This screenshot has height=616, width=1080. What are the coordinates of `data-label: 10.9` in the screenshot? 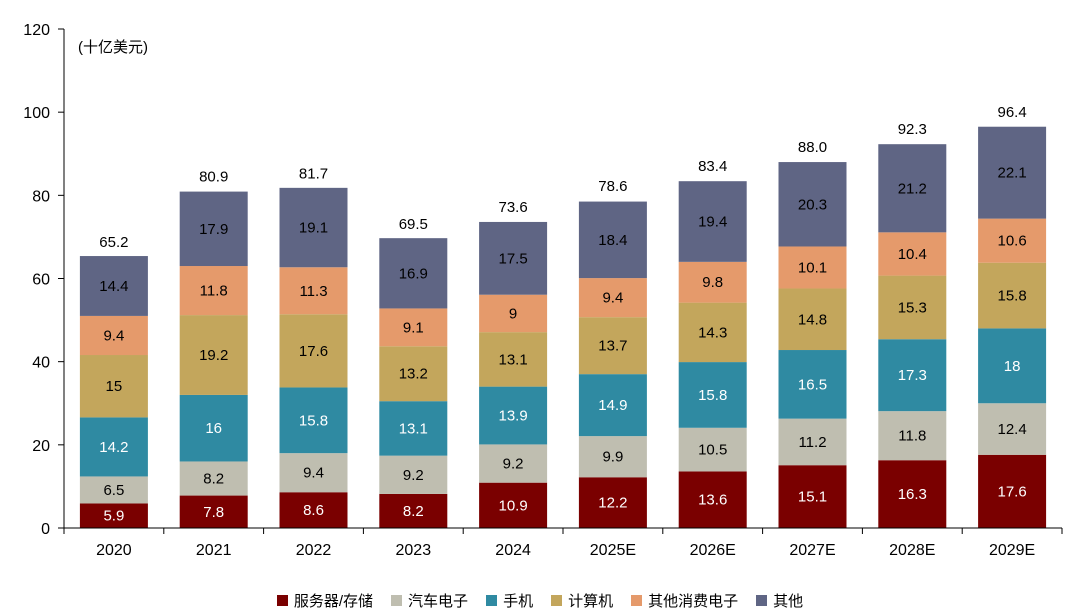 It's located at (512, 505).